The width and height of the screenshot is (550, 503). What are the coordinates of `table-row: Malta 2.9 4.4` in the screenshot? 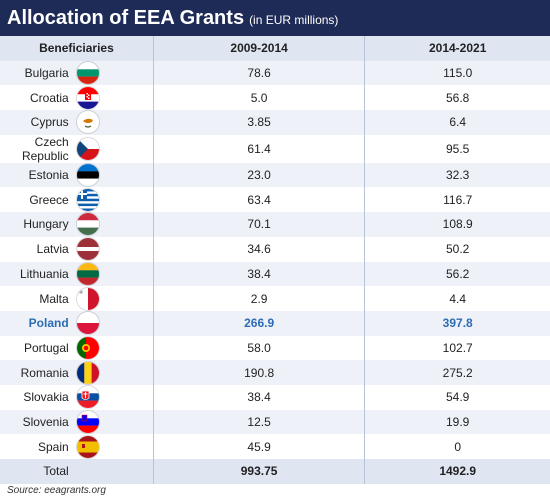 It's located at (275, 298).